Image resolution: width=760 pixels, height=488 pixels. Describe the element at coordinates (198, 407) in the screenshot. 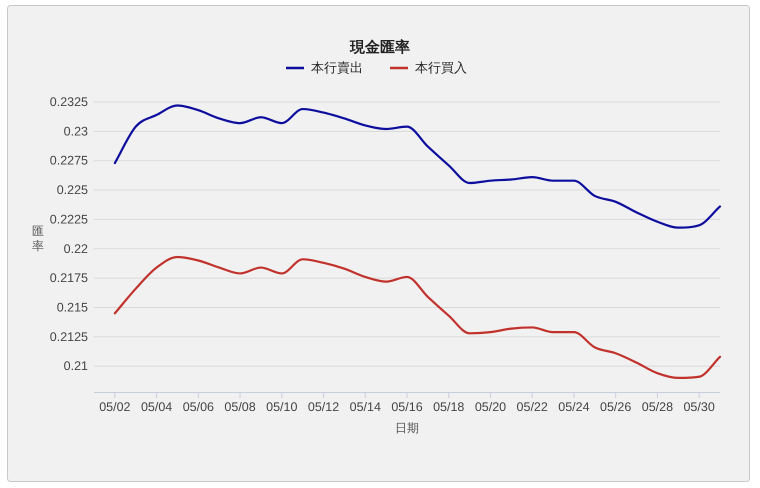

I see `x-tick-label: 05/06` at that location.